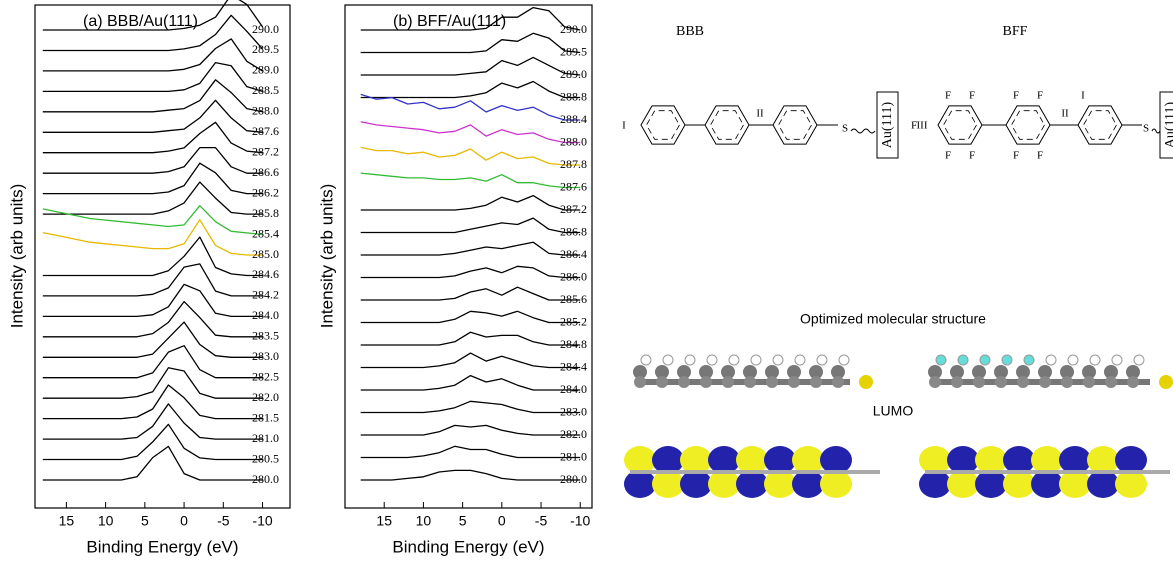 The image size is (1173, 561). What do you see at coordinates (760, 114) in the screenshot?
I see `structure-label: II` at bounding box center [760, 114].